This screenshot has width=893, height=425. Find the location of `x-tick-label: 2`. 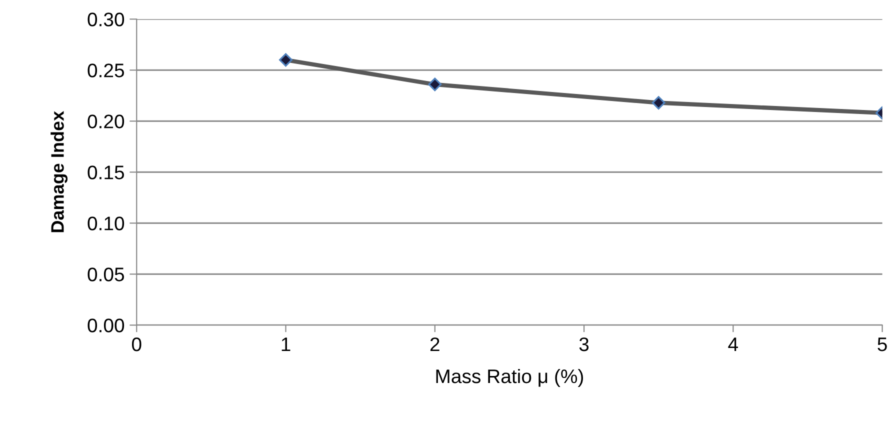

x-tick-label: 2 is located at coordinates (435, 344).